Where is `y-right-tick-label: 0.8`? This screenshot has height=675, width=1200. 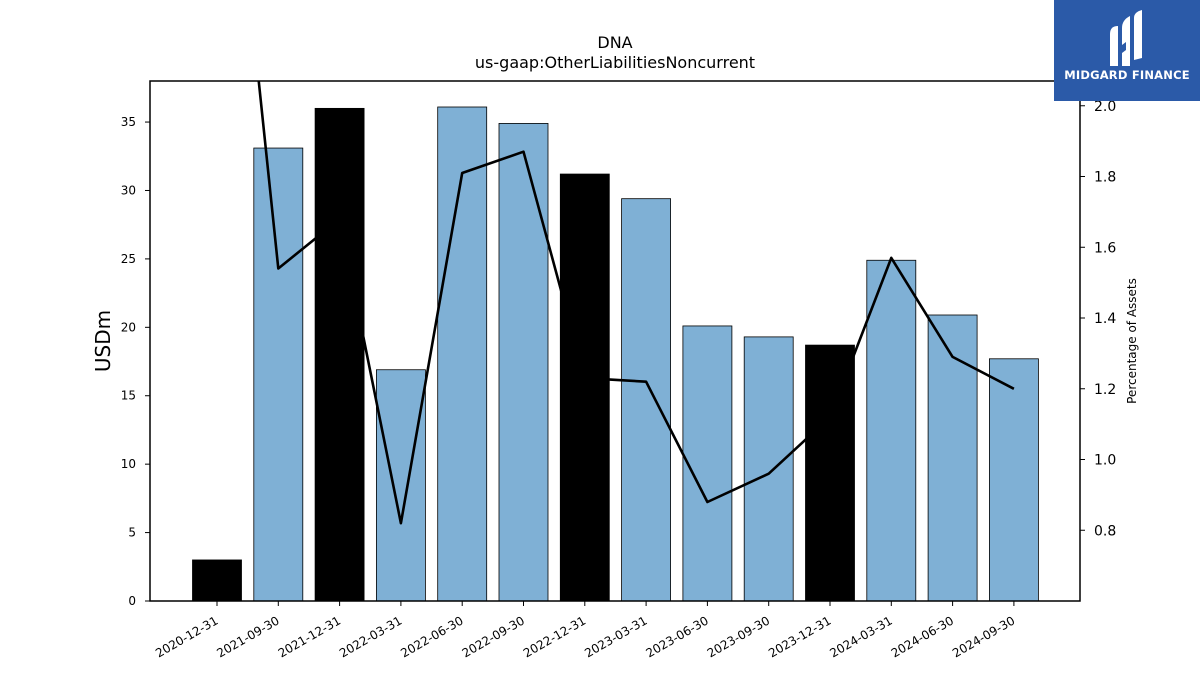 y-right-tick-label: 0.8 is located at coordinates (1105, 531).